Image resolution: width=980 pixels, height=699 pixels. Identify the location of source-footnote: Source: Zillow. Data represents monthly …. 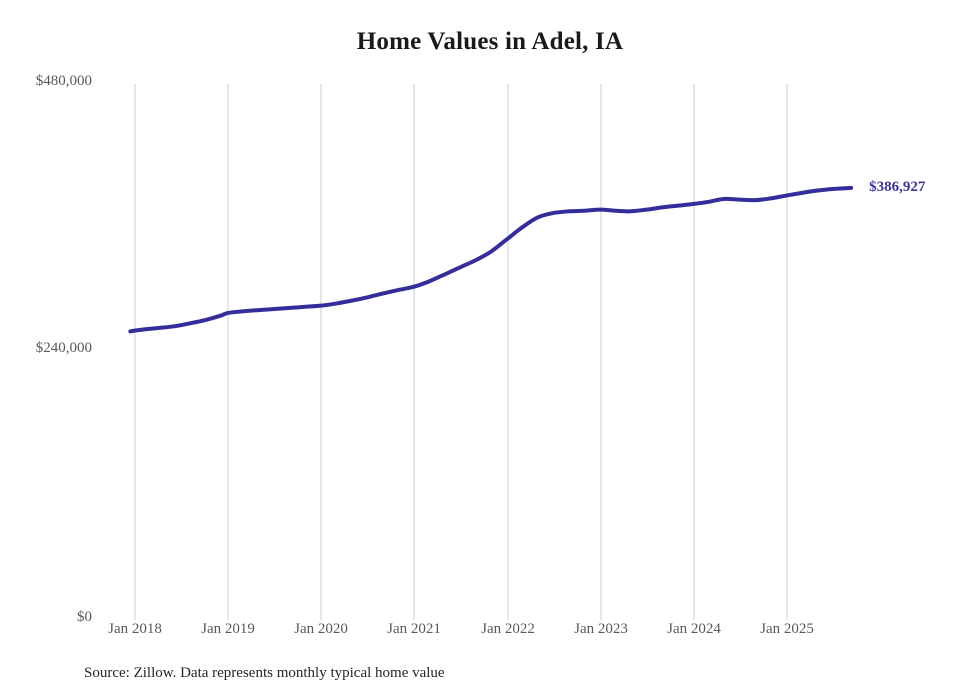
(264, 673).